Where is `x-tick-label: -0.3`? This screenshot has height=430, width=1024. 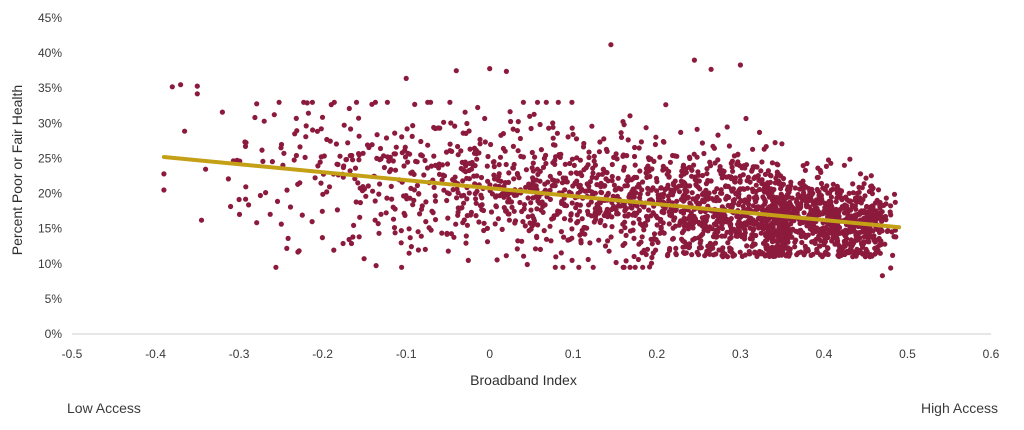 x-tick-label: -0.3 is located at coordinates (239, 354).